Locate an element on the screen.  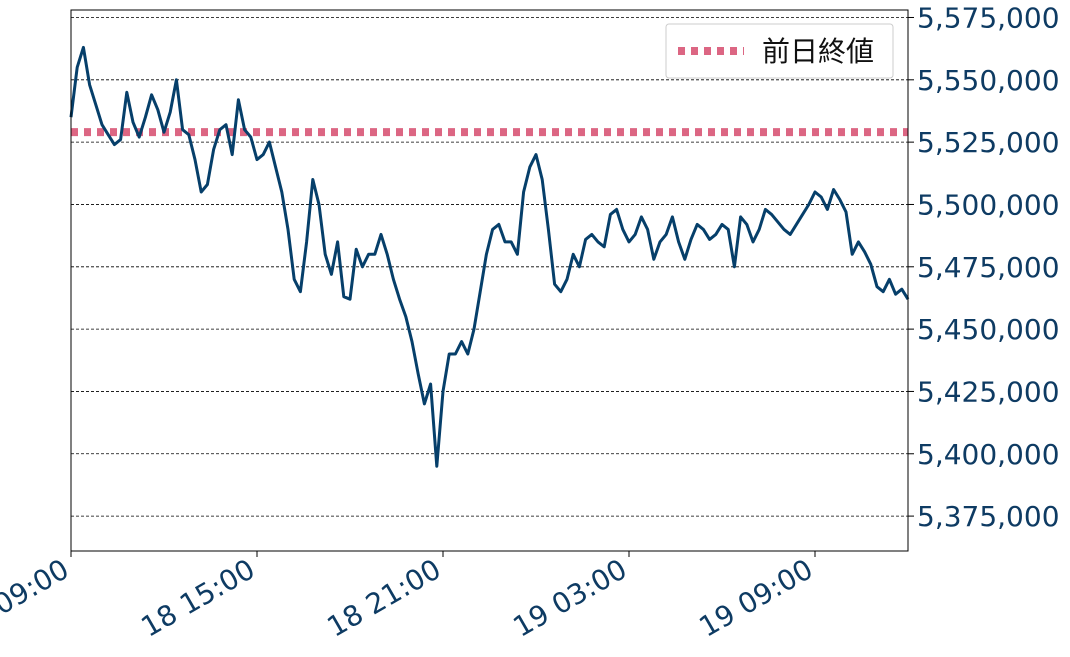
y-tick-label: 5,550,000 is located at coordinates (988, 80).